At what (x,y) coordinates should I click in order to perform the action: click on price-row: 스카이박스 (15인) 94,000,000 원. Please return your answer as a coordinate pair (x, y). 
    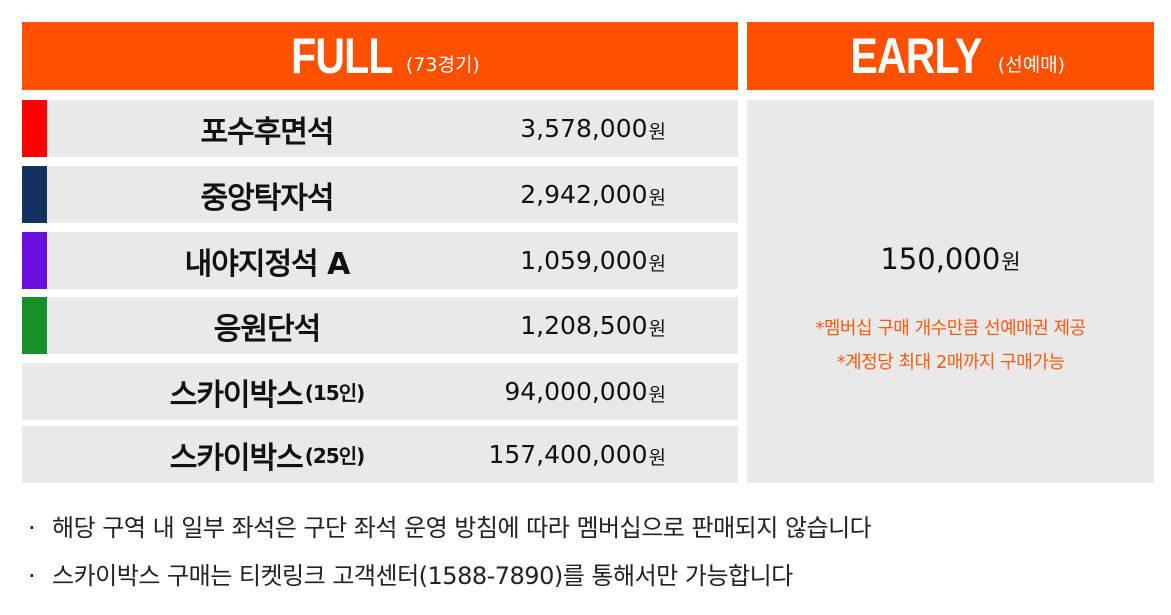
    Looking at the image, I should click on (380, 391).